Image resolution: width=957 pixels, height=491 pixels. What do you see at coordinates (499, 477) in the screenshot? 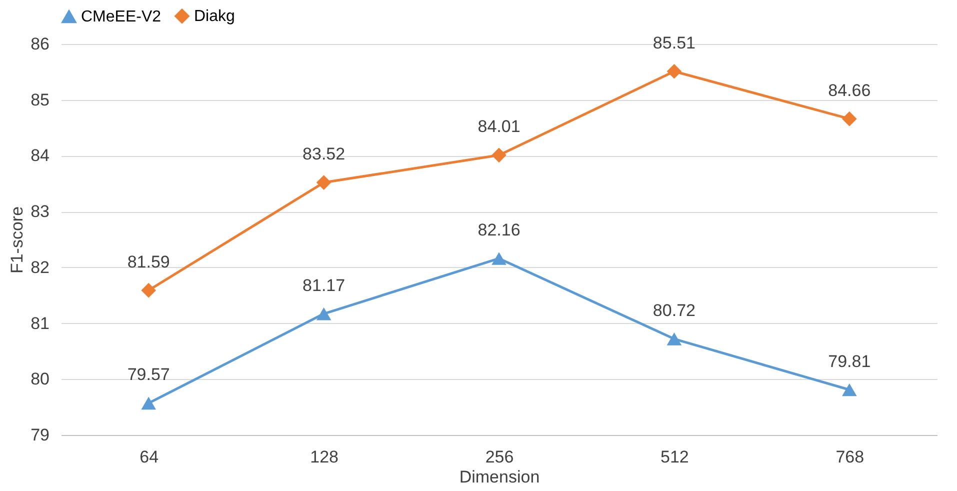
I see `x-axis-title: Dimension` at bounding box center [499, 477].